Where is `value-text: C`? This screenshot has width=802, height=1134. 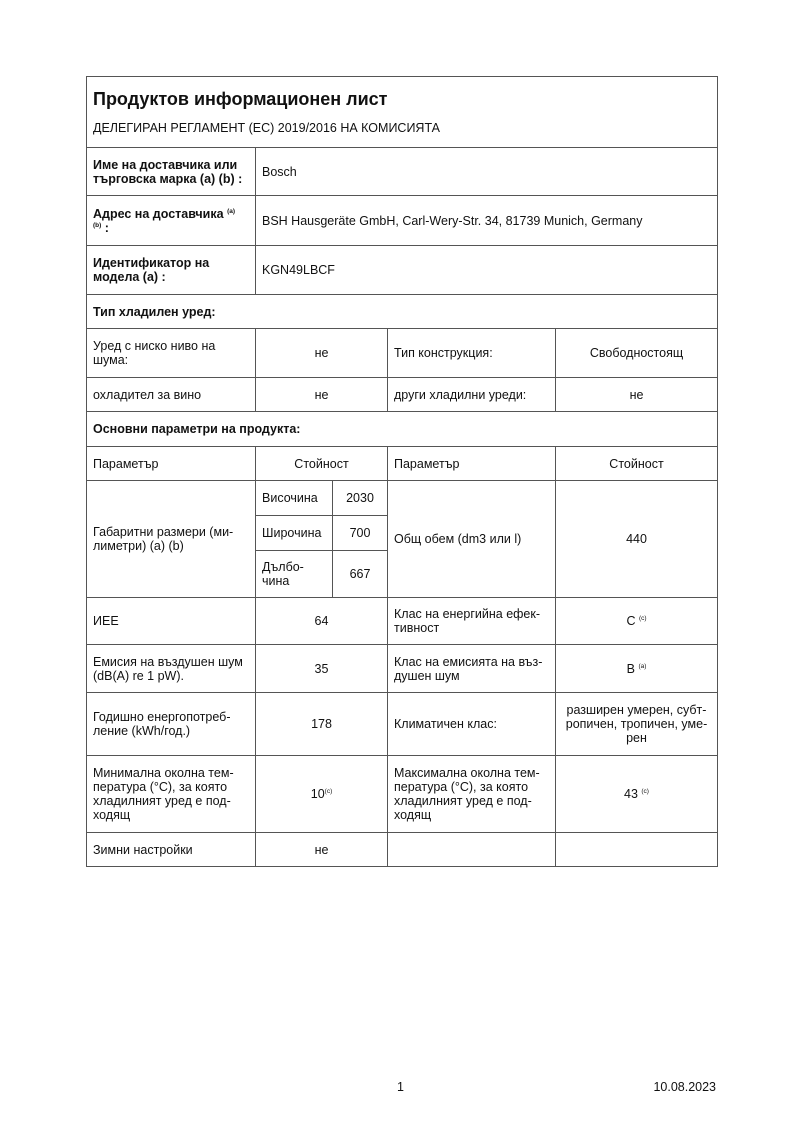 value-text: C is located at coordinates (631, 621).